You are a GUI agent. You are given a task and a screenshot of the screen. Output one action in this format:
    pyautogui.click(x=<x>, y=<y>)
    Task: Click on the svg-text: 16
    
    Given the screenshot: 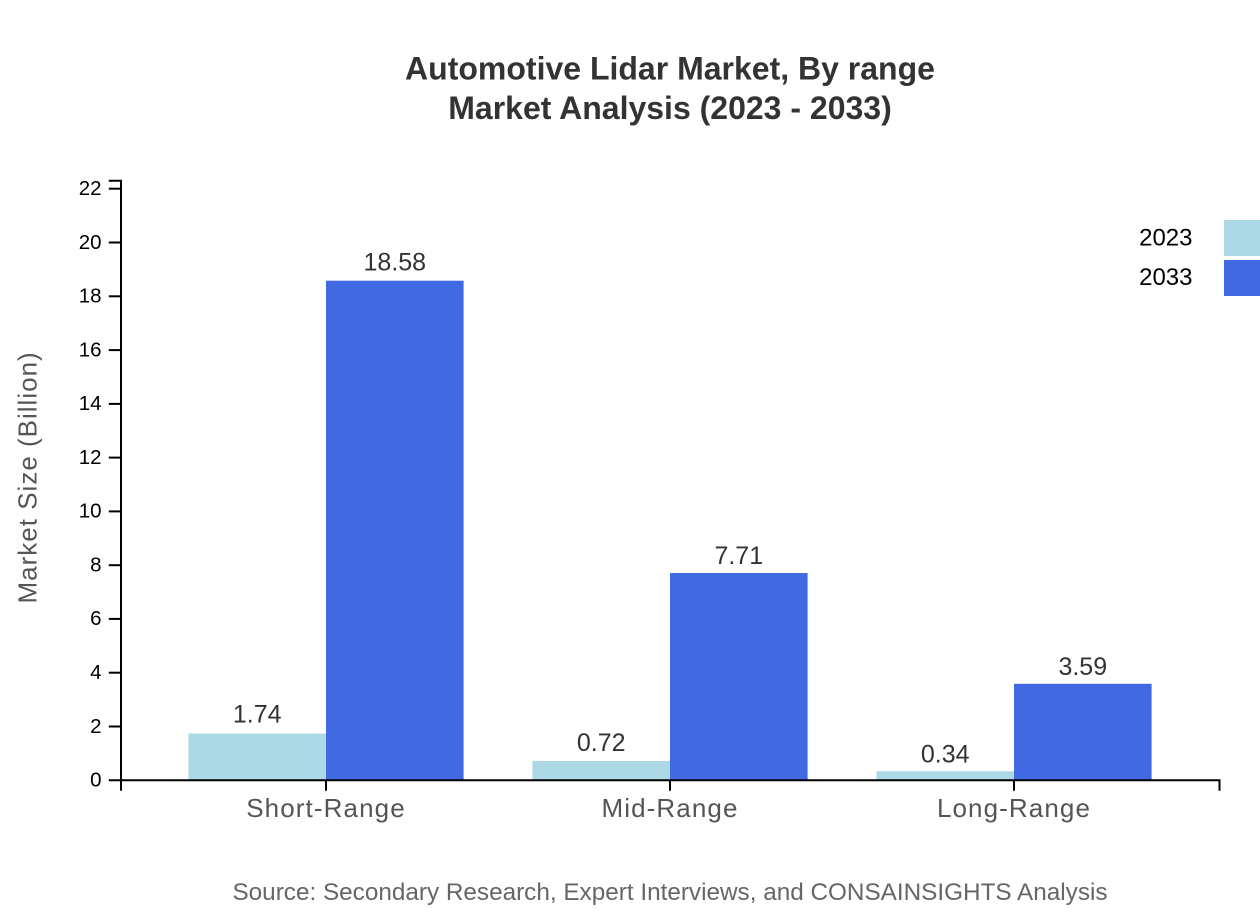 What is the action you would take?
    pyautogui.click(x=90, y=349)
    